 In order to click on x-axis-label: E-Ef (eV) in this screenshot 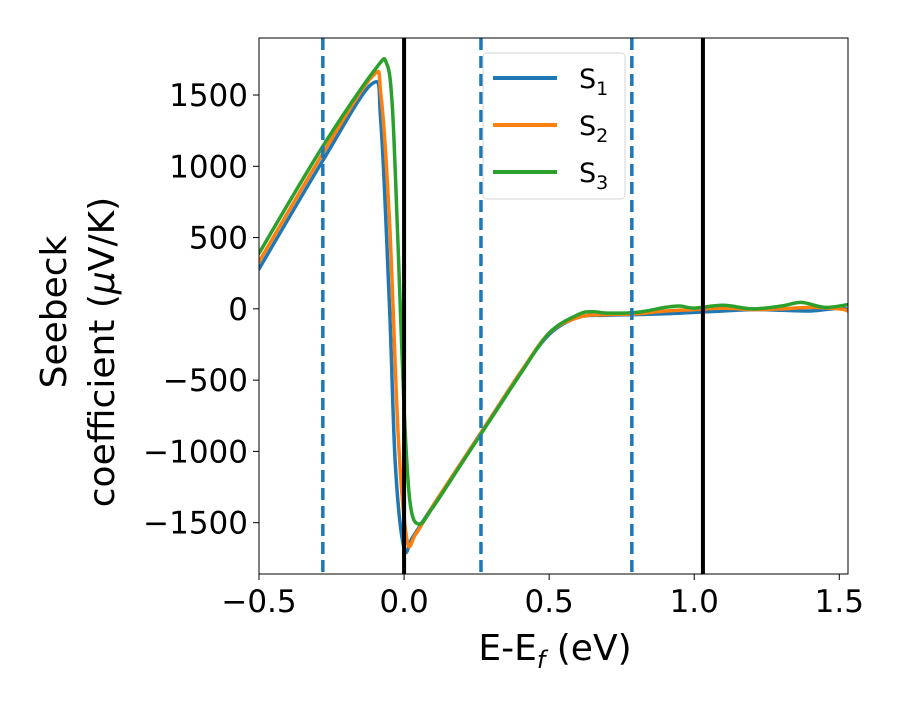, I will do `click(554, 651)`.